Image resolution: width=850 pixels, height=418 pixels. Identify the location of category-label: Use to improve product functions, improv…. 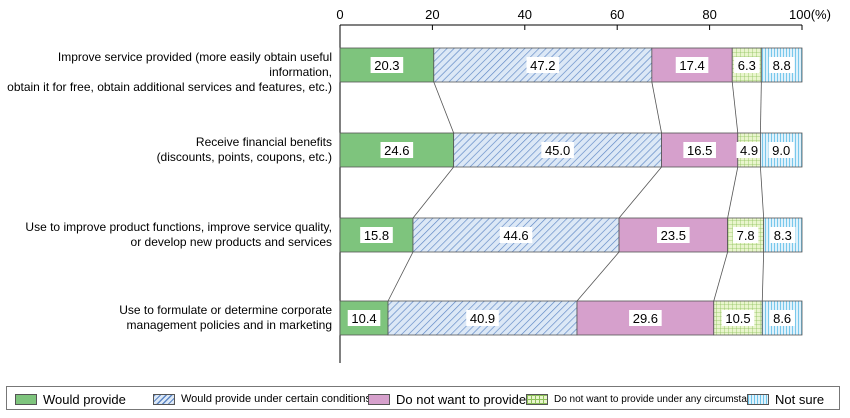
(178, 234).